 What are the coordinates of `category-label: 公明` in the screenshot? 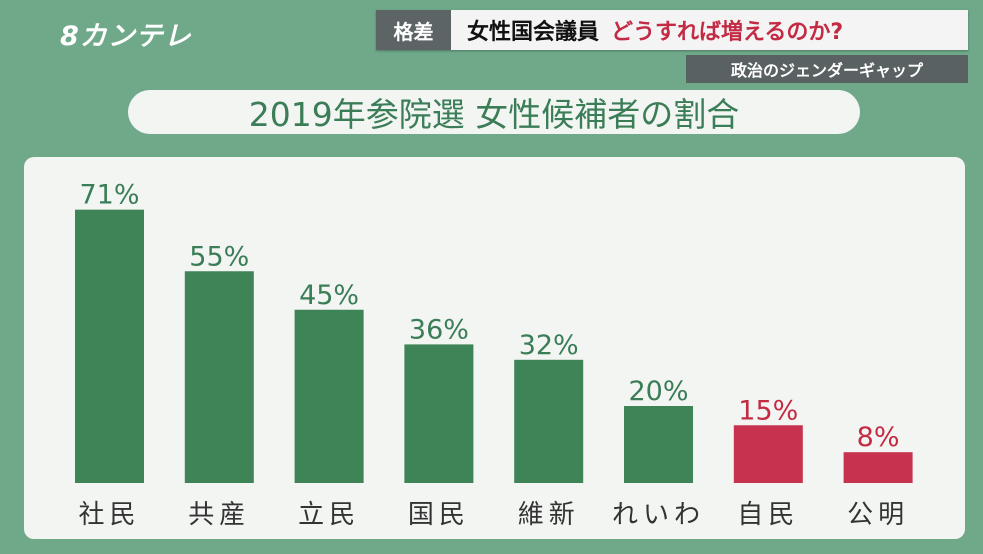 It's located at (878, 515).